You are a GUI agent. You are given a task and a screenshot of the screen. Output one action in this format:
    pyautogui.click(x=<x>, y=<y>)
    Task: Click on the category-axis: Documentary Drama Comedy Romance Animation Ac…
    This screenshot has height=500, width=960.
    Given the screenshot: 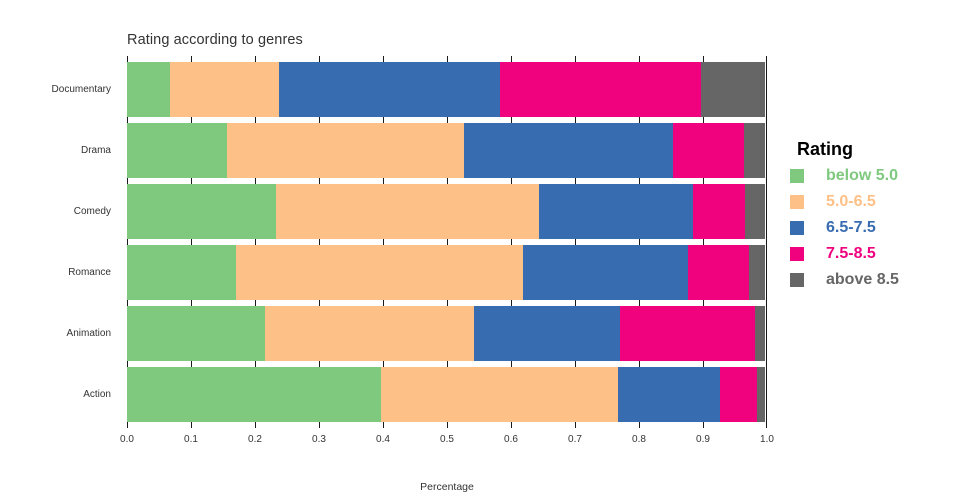 What is the action you would take?
    pyautogui.click(x=59, y=244)
    